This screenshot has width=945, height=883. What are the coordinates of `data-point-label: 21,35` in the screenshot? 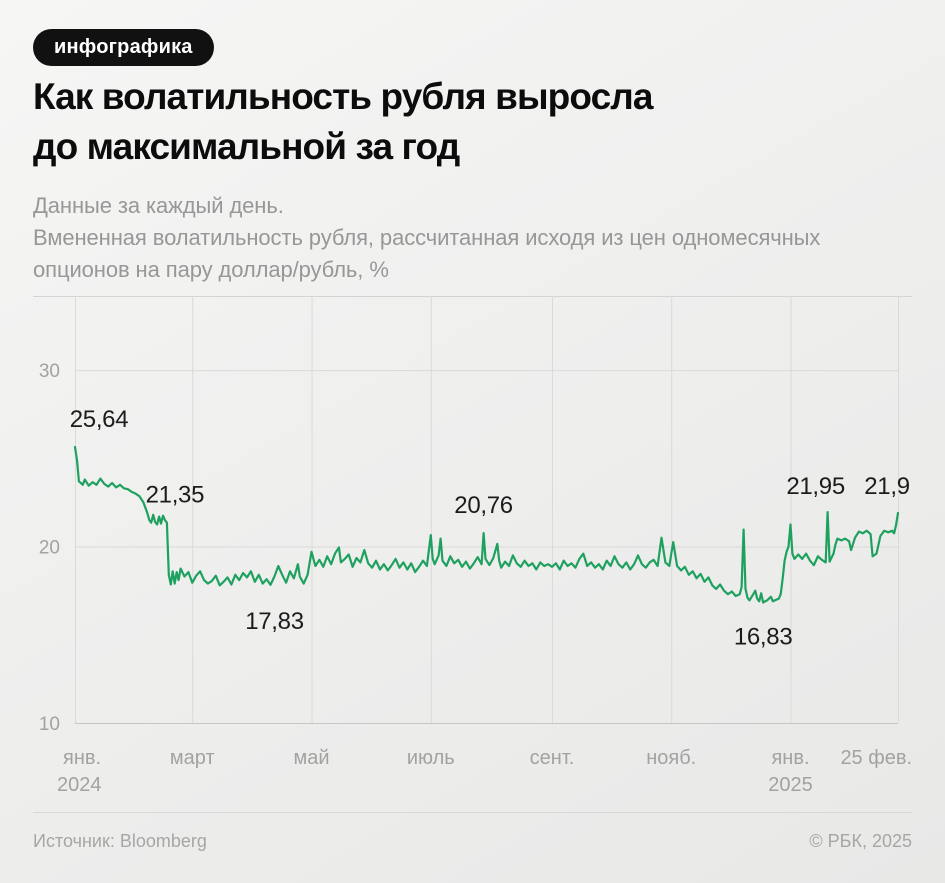 It's located at (175, 495).